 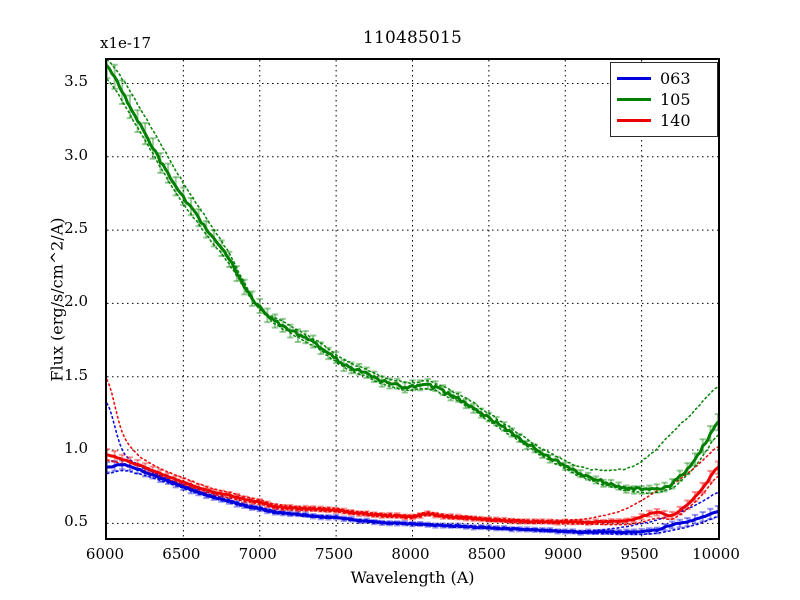 I want to click on legend-item: 063, so click(x=664, y=78).